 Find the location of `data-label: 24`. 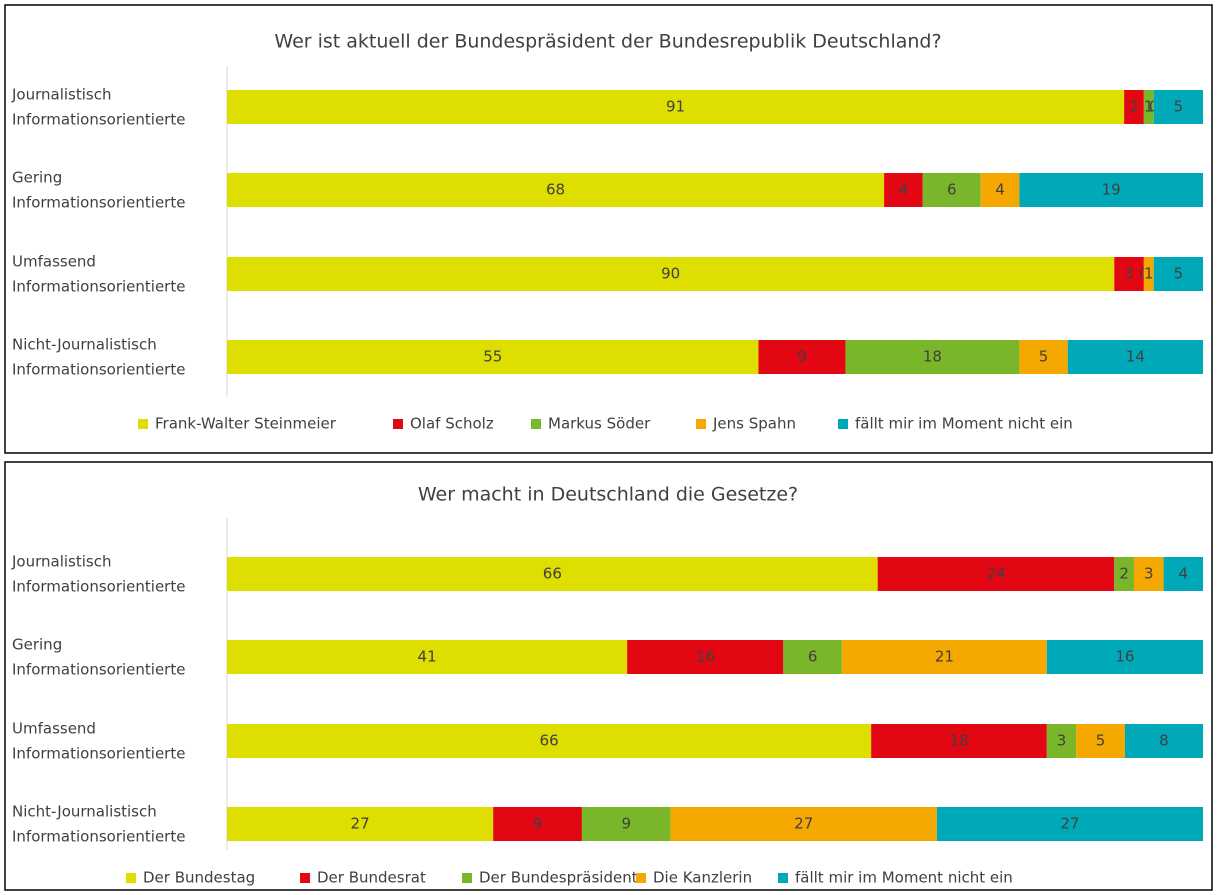

data-label: 24 is located at coordinates (995, 574).